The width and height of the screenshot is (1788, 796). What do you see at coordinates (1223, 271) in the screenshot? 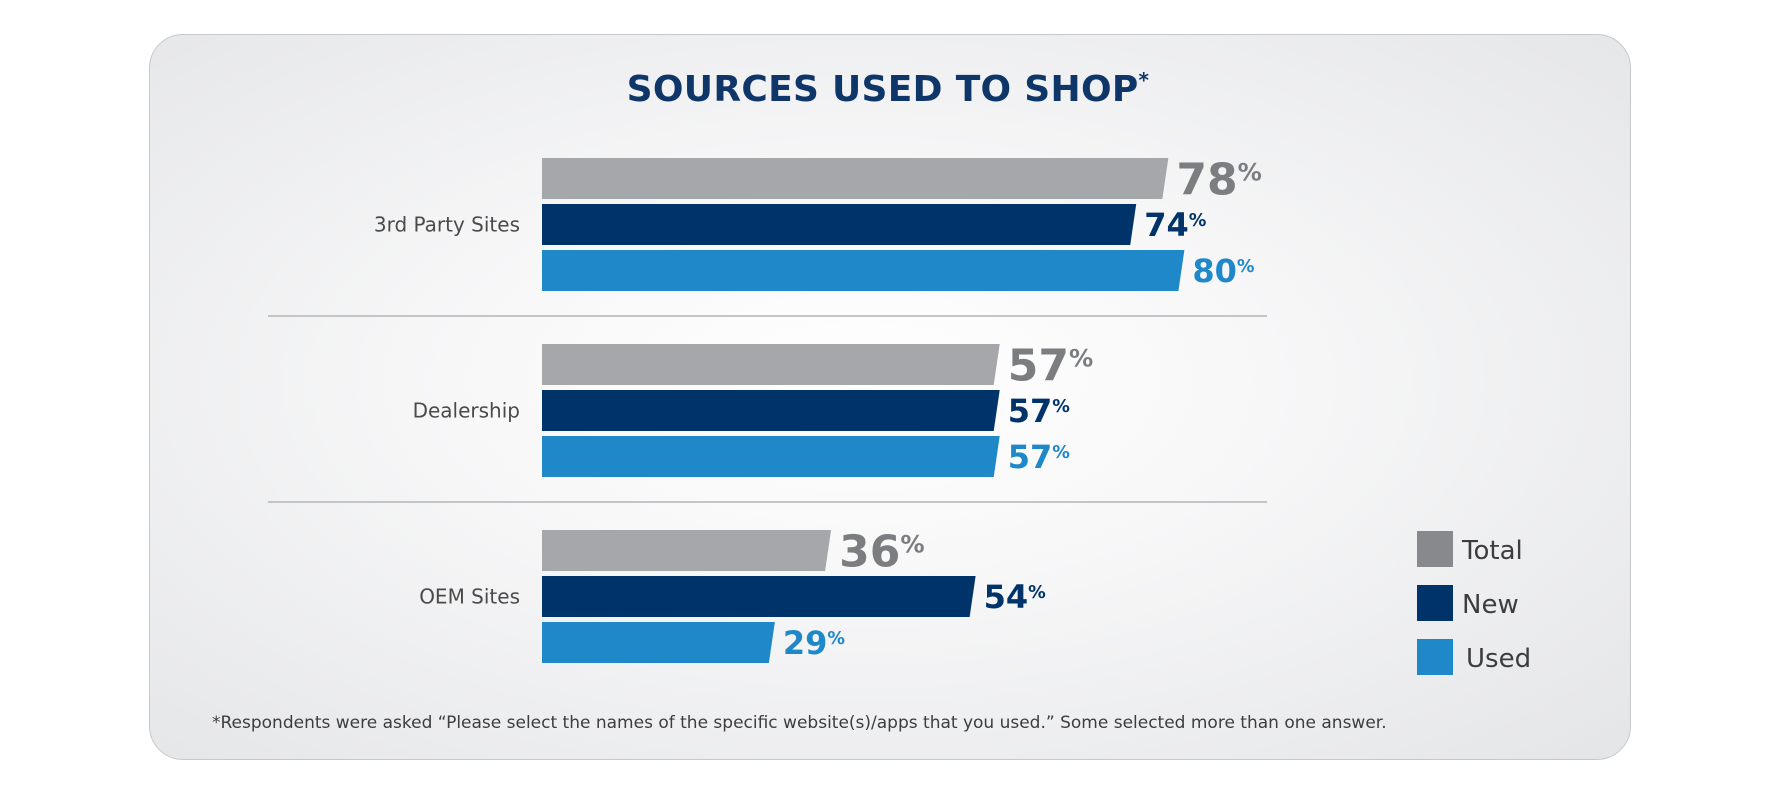
I see `value-label-used-3rd-party-sites: 80%` at bounding box center [1223, 271].